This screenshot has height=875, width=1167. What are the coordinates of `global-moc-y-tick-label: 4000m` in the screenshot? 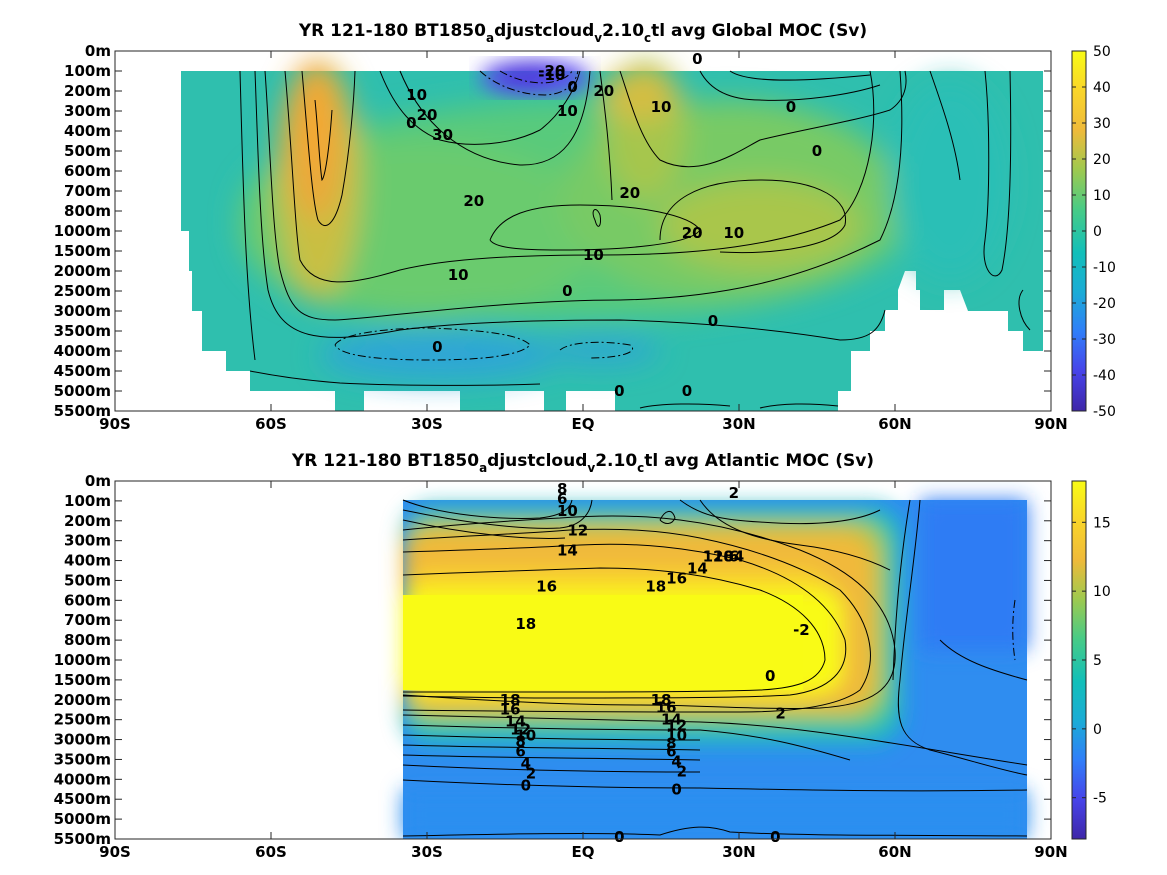 It's located at (82, 351).